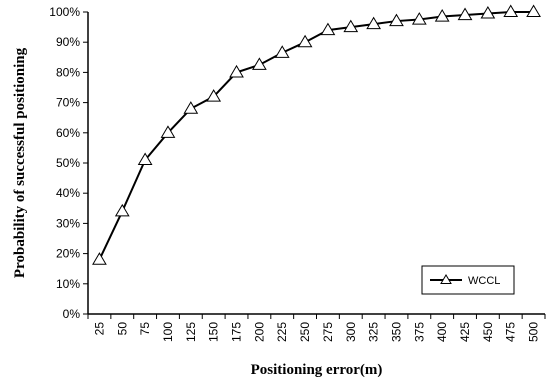 The height and width of the screenshot is (383, 549). What do you see at coordinates (145, 329) in the screenshot?
I see `x-tick-label: 75` at bounding box center [145, 329].